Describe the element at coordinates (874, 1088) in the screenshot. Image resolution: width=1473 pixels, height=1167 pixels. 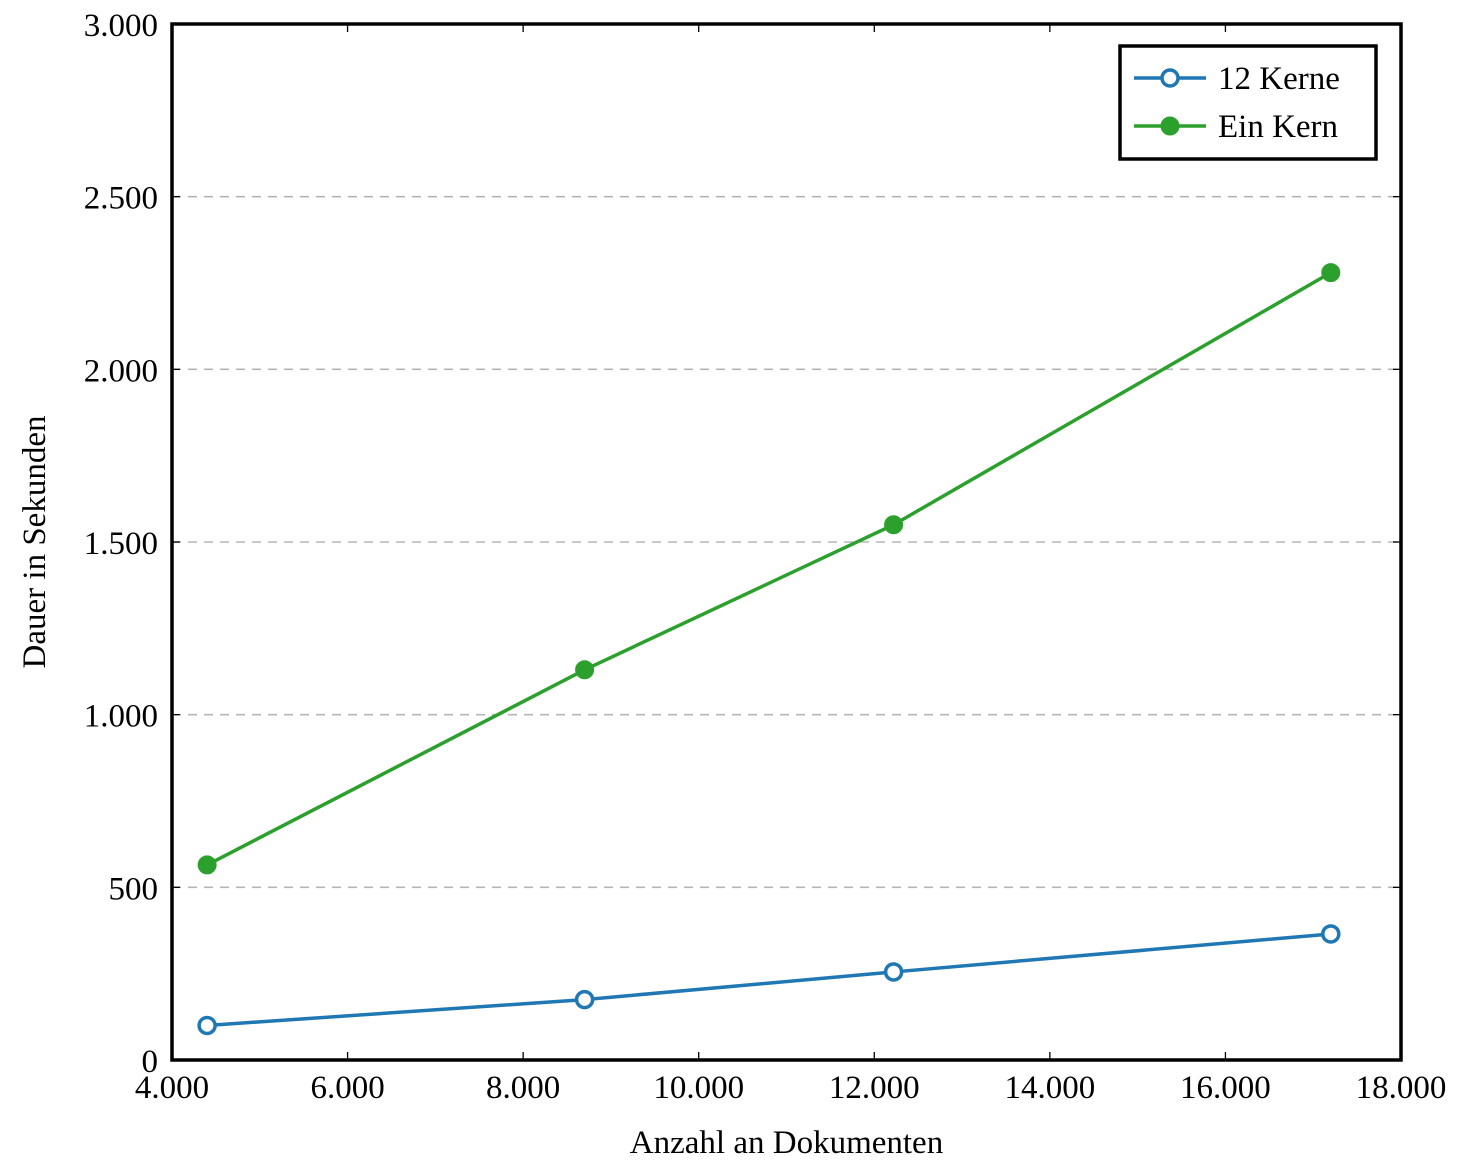
I see `x-tick-label: 12.000` at that location.